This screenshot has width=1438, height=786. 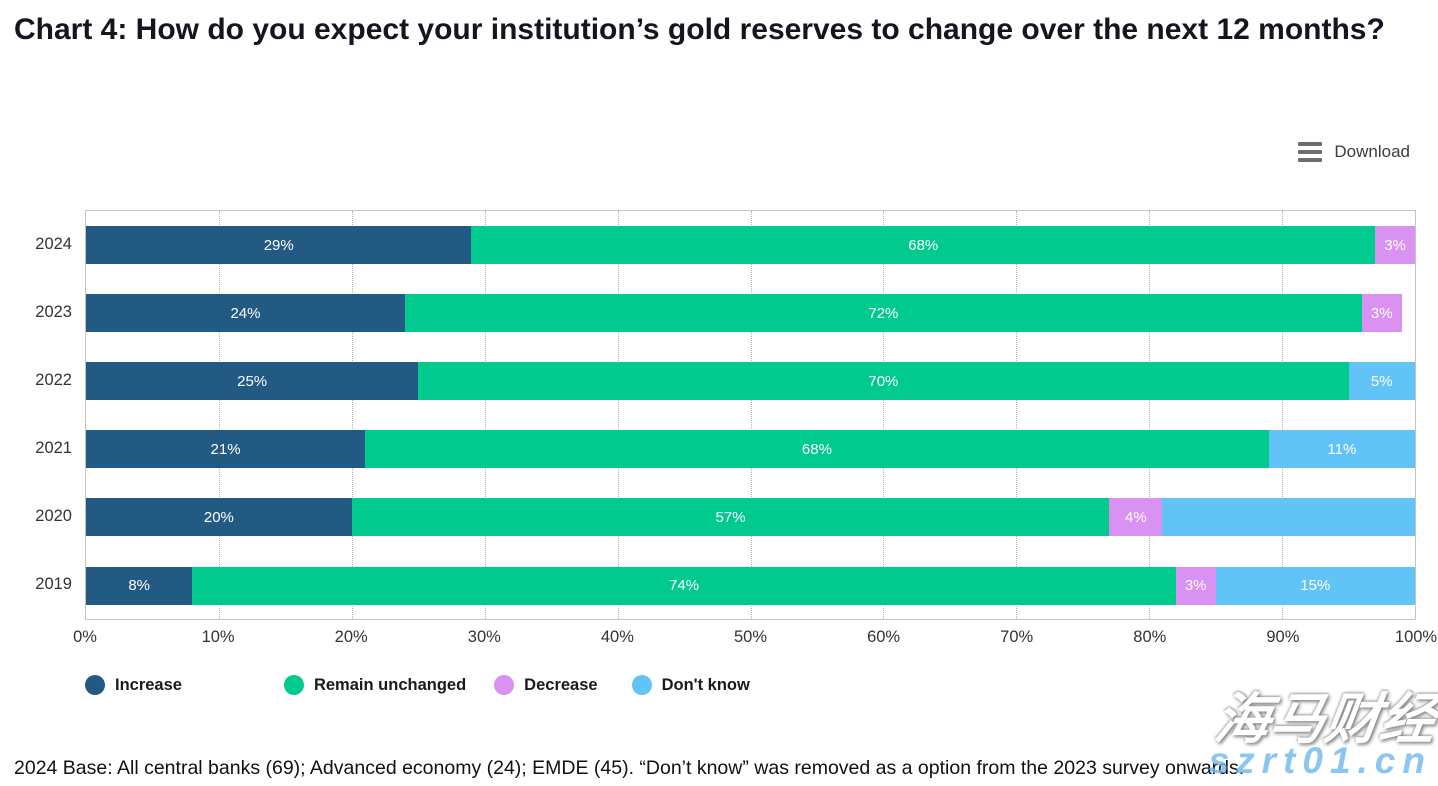 What do you see at coordinates (1150, 637) in the screenshot?
I see `x-axis-tick-80: 80%` at bounding box center [1150, 637].